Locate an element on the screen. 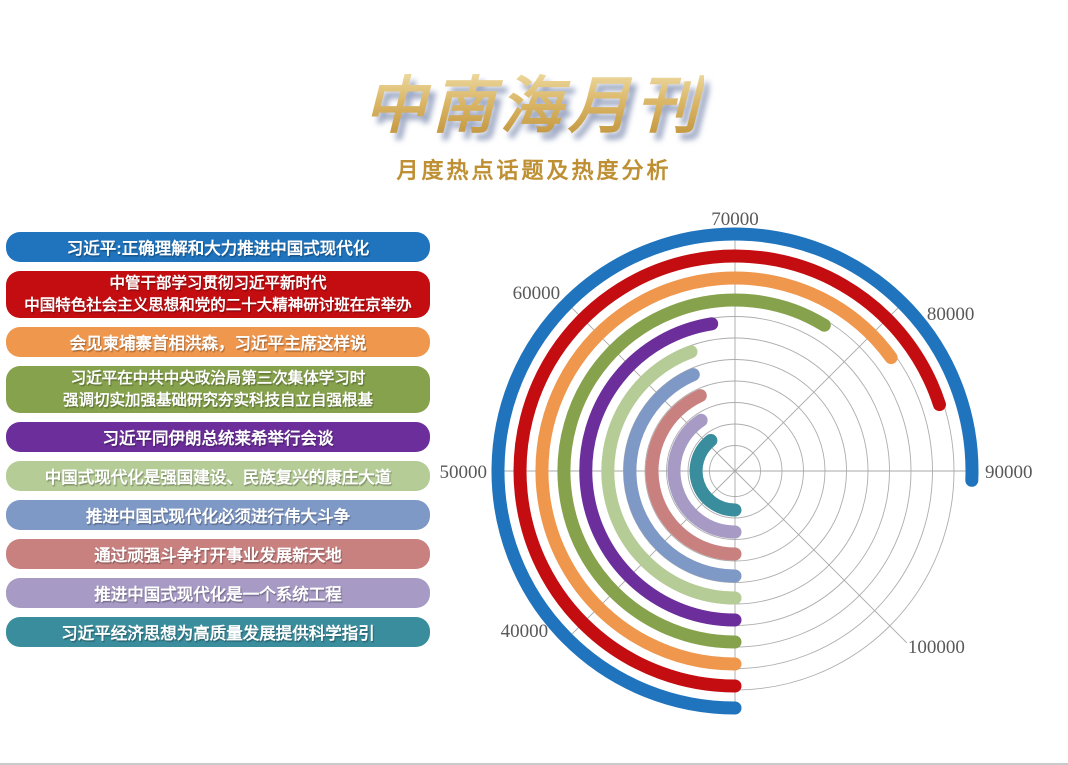  axis-tick-label-70000: 70000 is located at coordinates (735, 219).